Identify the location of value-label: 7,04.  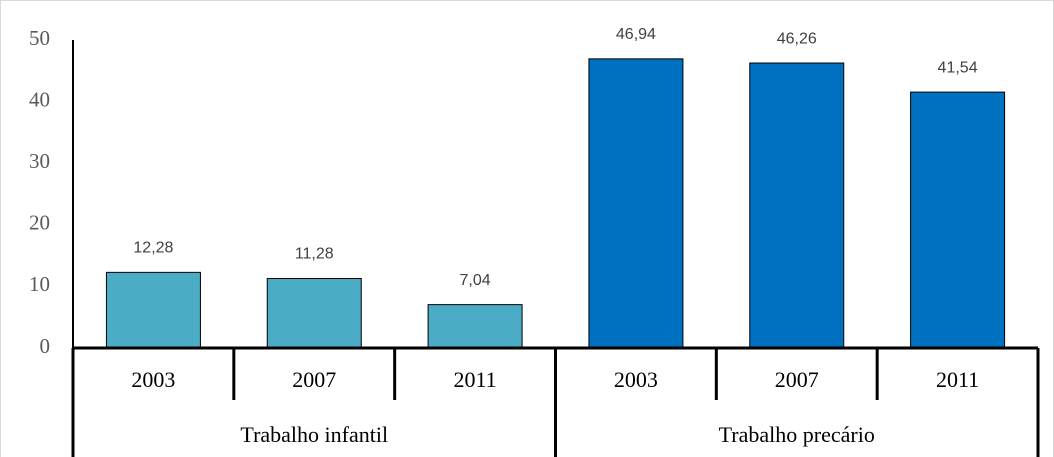
(475, 280).